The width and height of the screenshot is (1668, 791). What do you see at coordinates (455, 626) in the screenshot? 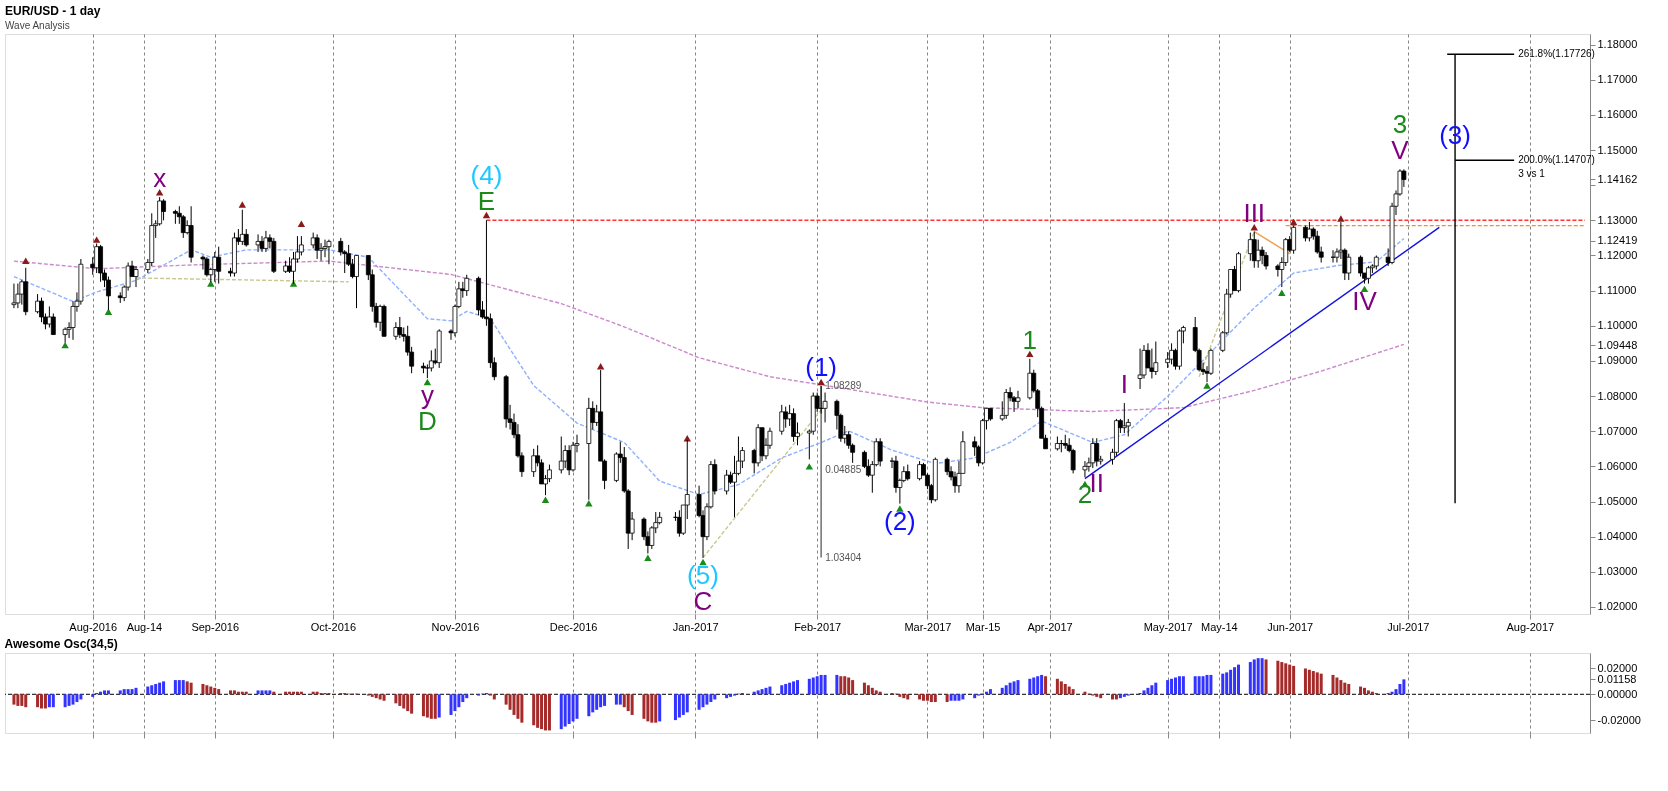
I see `x-tick-label: Nov-2016` at bounding box center [455, 626].